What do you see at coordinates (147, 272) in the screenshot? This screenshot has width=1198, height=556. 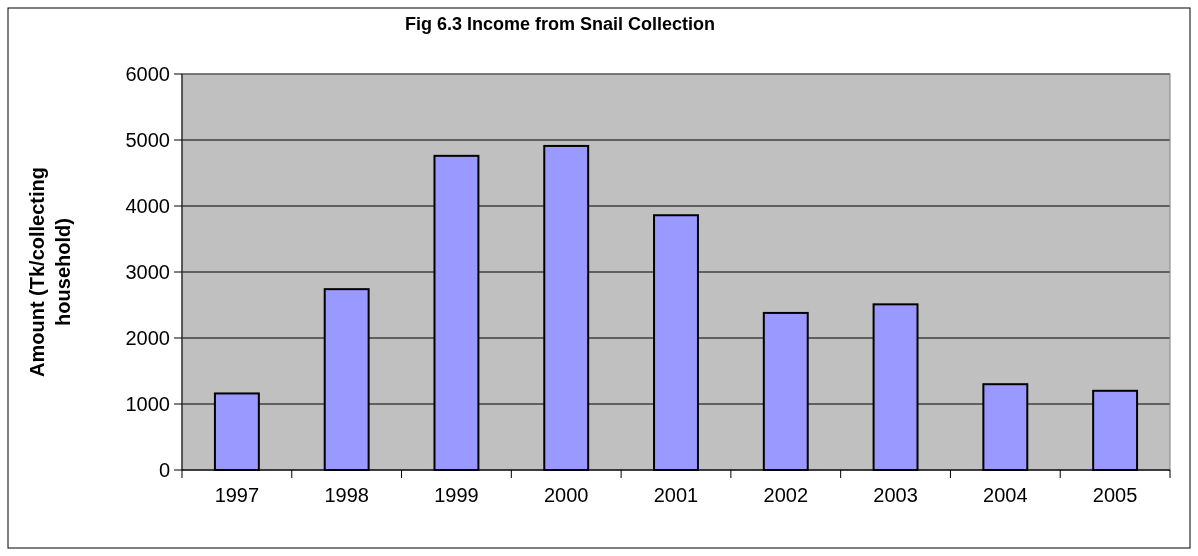 I see `y-tick-label: 3000` at bounding box center [147, 272].